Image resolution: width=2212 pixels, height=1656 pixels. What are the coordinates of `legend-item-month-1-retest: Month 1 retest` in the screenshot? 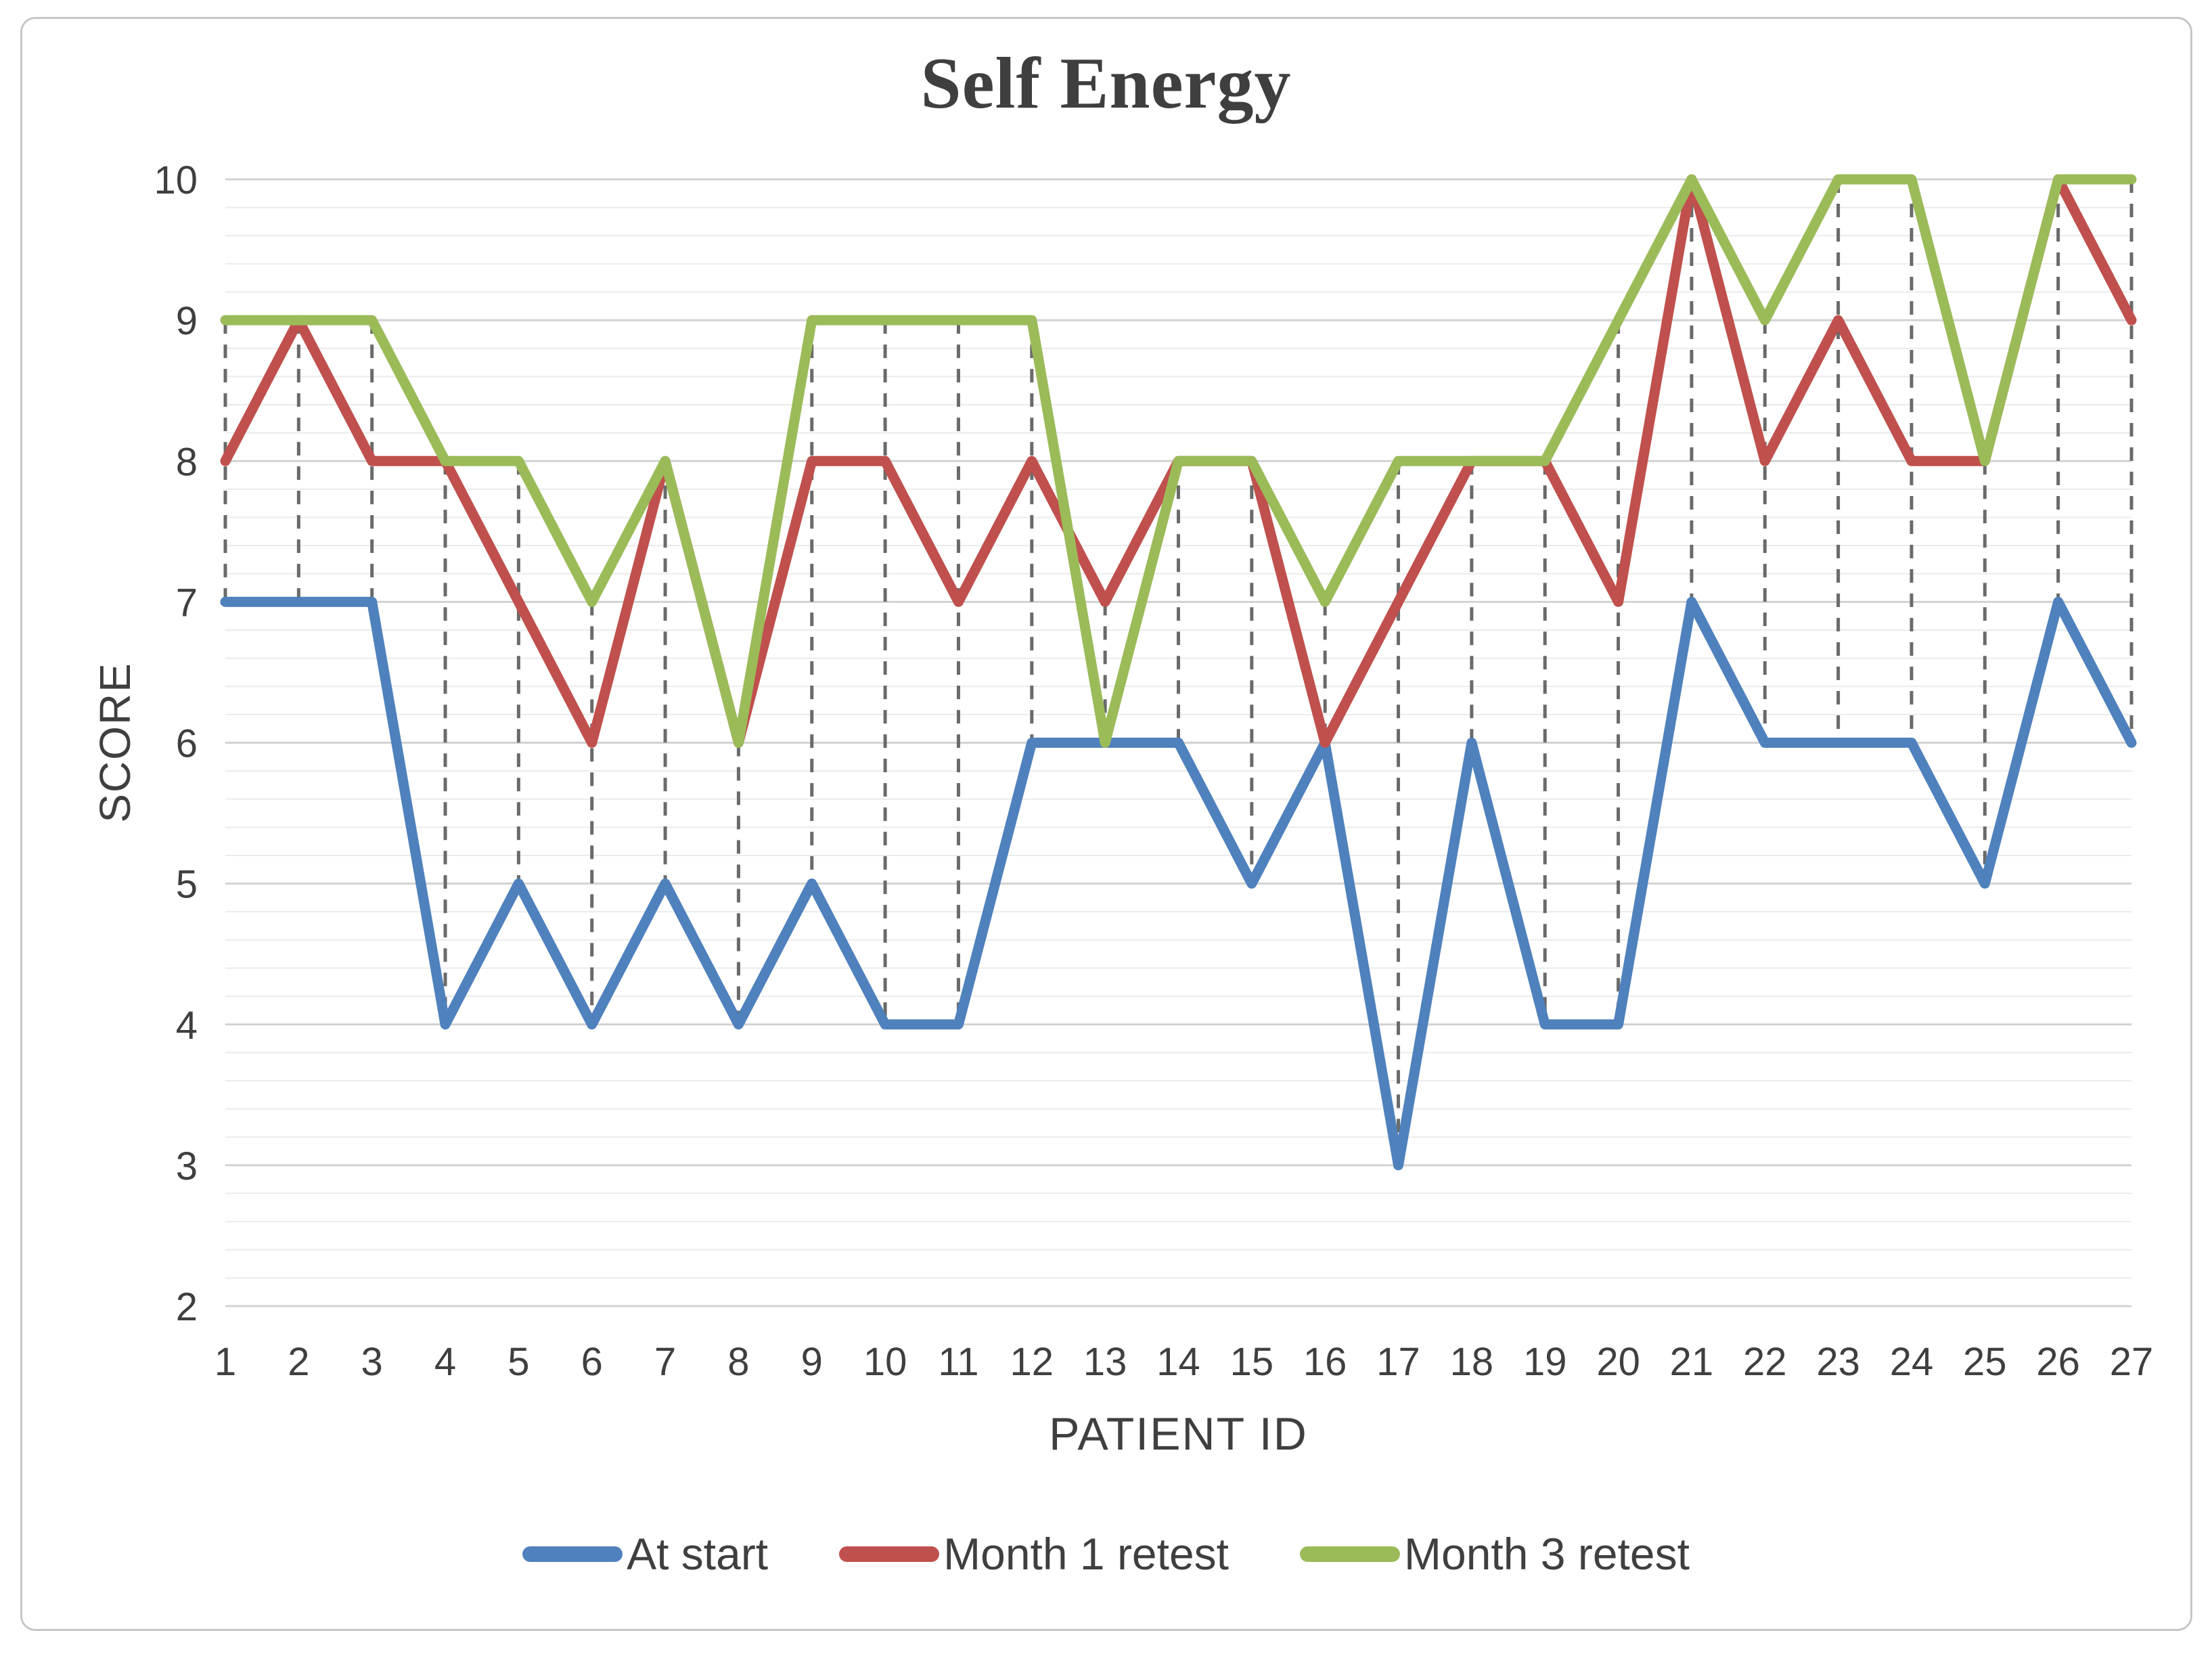 It's located at (1034, 1554).